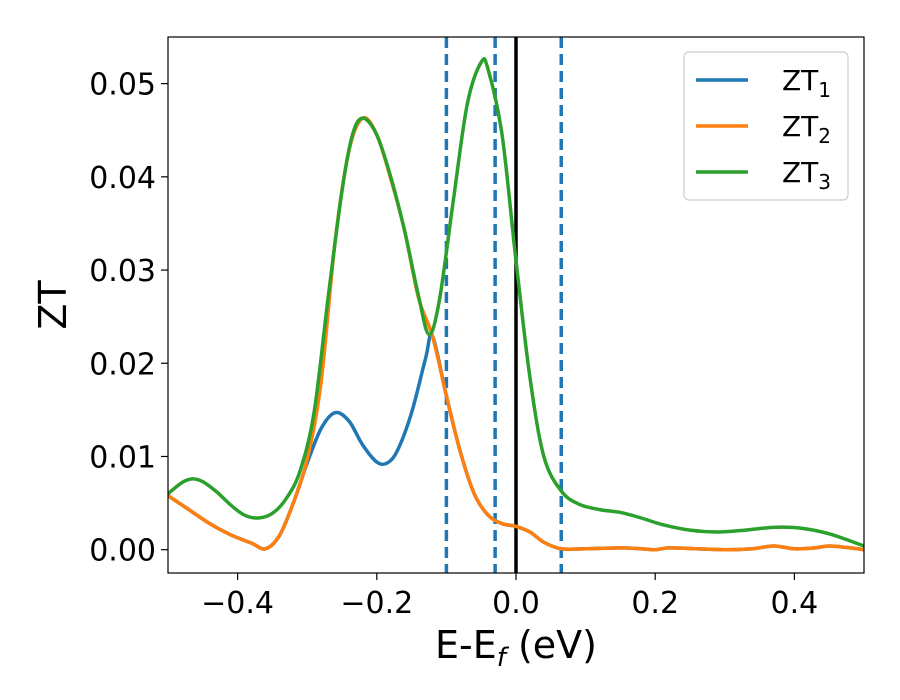 This screenshot has height=700, width=900. What do you see at coordinates (237, 603) in the screenshot?
I see `x-tick-label: −0.4` at bounding box center [237, 603].